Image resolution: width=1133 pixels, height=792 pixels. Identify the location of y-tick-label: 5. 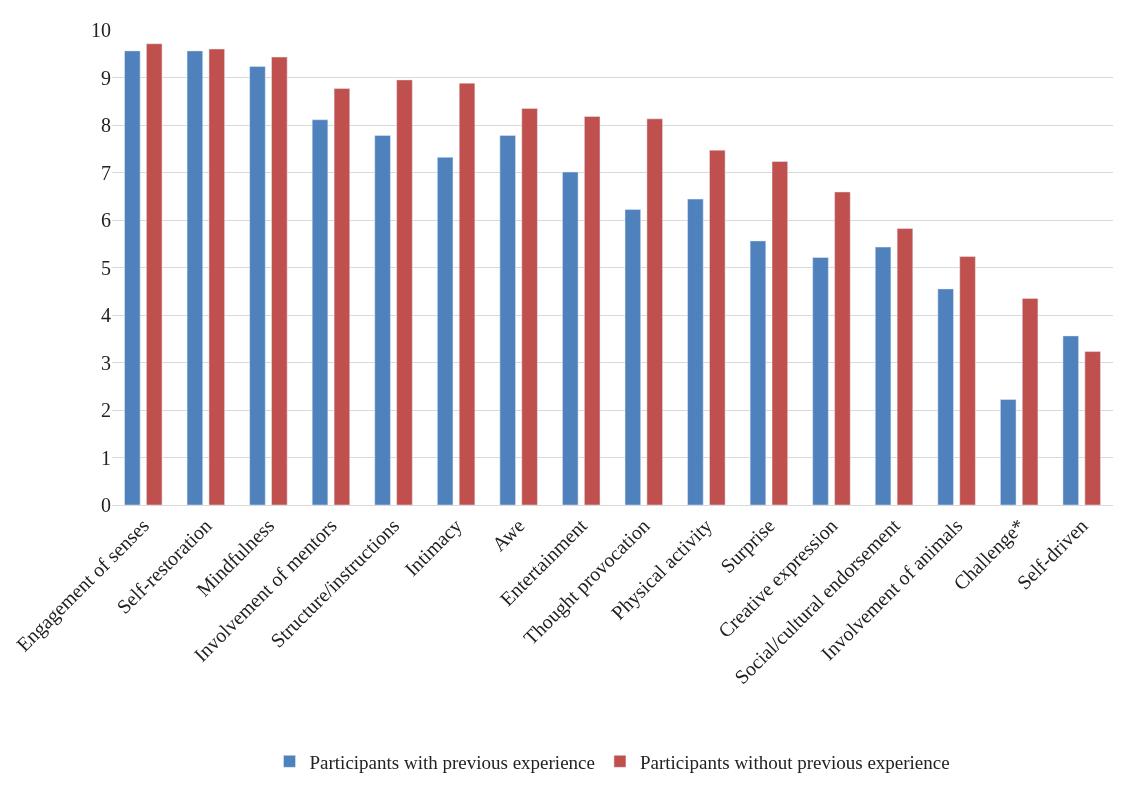
(106, 267).